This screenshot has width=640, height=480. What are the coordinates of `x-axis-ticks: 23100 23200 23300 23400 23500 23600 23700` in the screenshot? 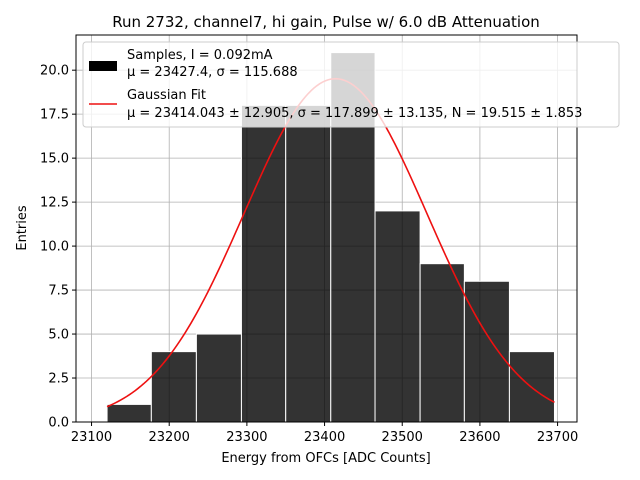 It's located at (324, 433).